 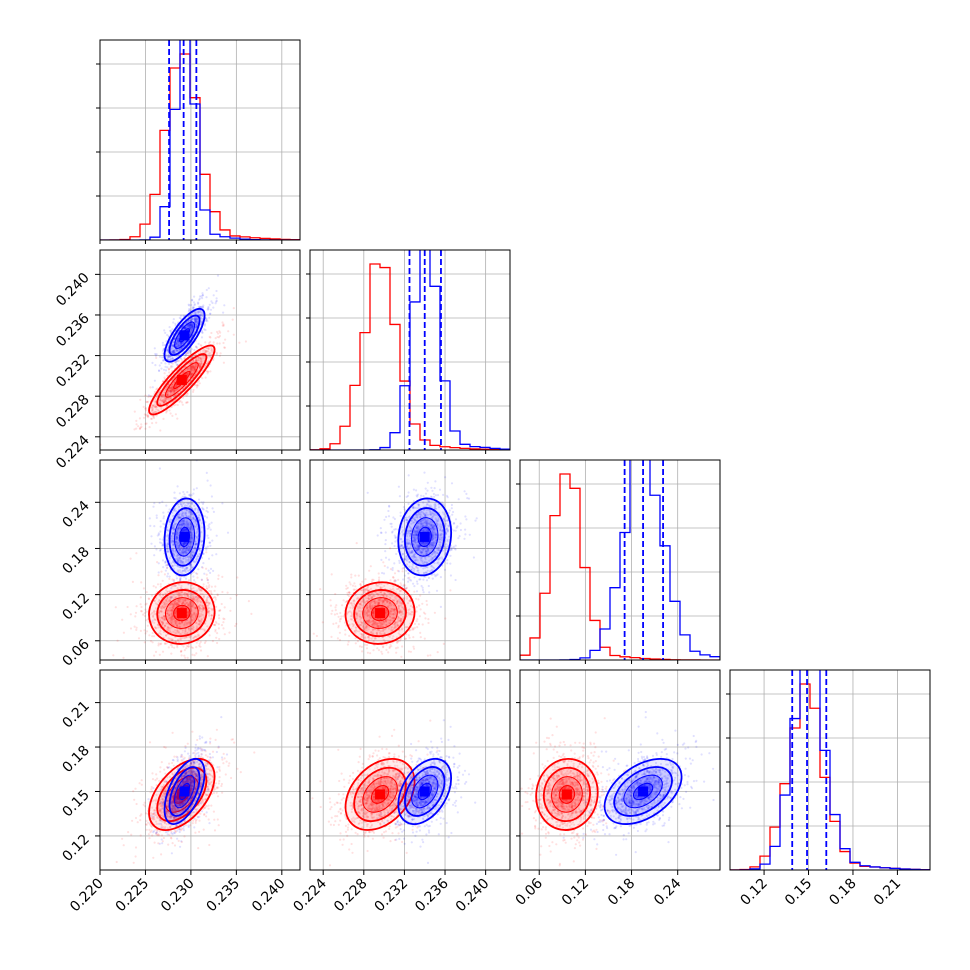 I want to click on panel-frame, so click(x=200, y=560).